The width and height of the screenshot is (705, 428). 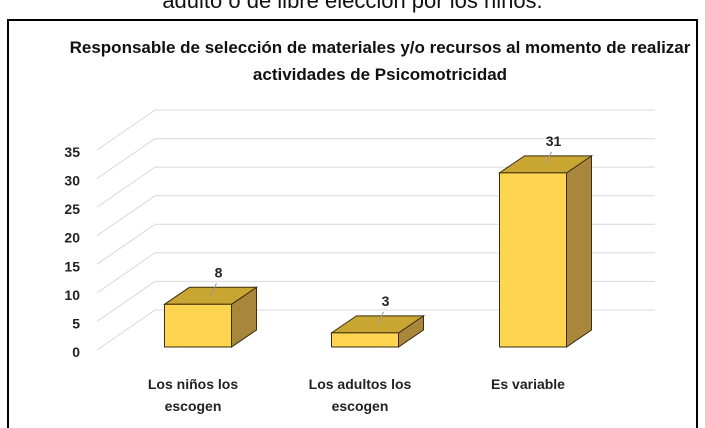 I want to click on bar-side, so click(x=579, y=251).